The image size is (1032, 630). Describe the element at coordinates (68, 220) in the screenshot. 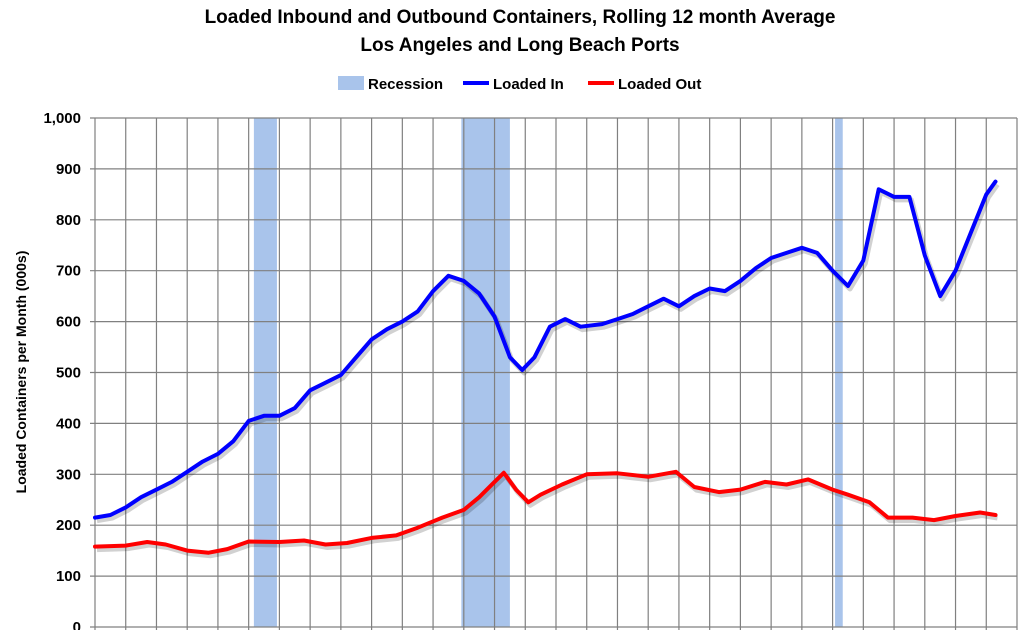

I see `y-tick-label: 800` at that location.